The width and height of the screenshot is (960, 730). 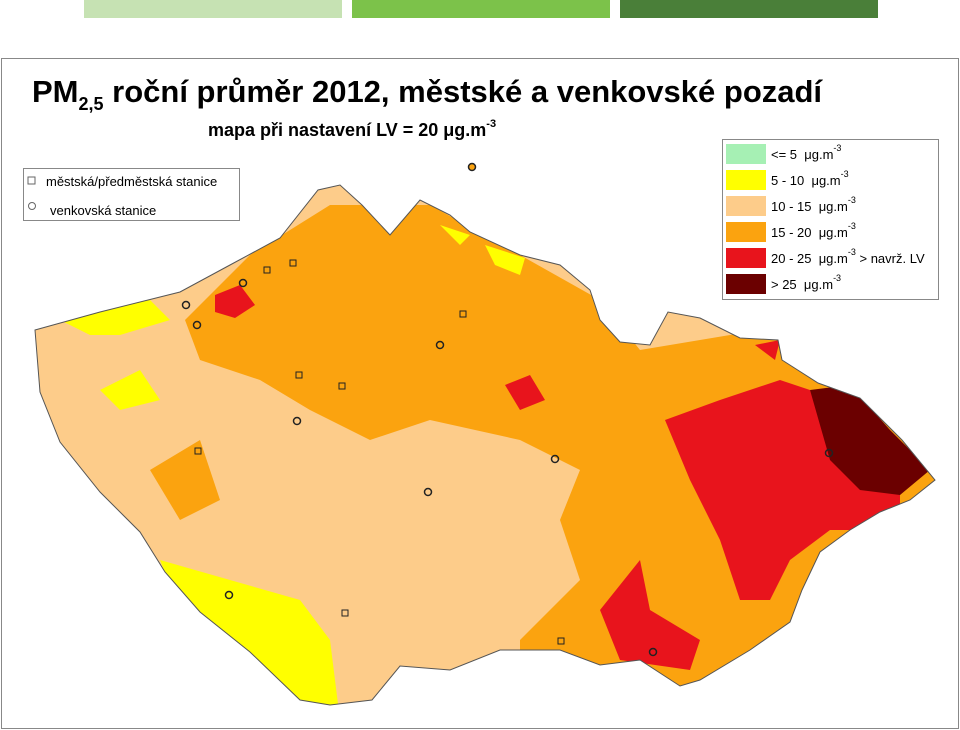 I want to click on urban-symbol, so click(x=31, y=180).